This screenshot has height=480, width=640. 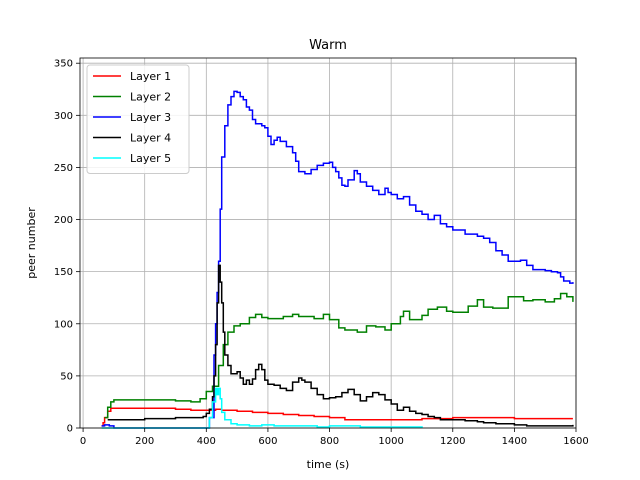 I want to click on y-tick-label: 300, so click(x=63, y=116).